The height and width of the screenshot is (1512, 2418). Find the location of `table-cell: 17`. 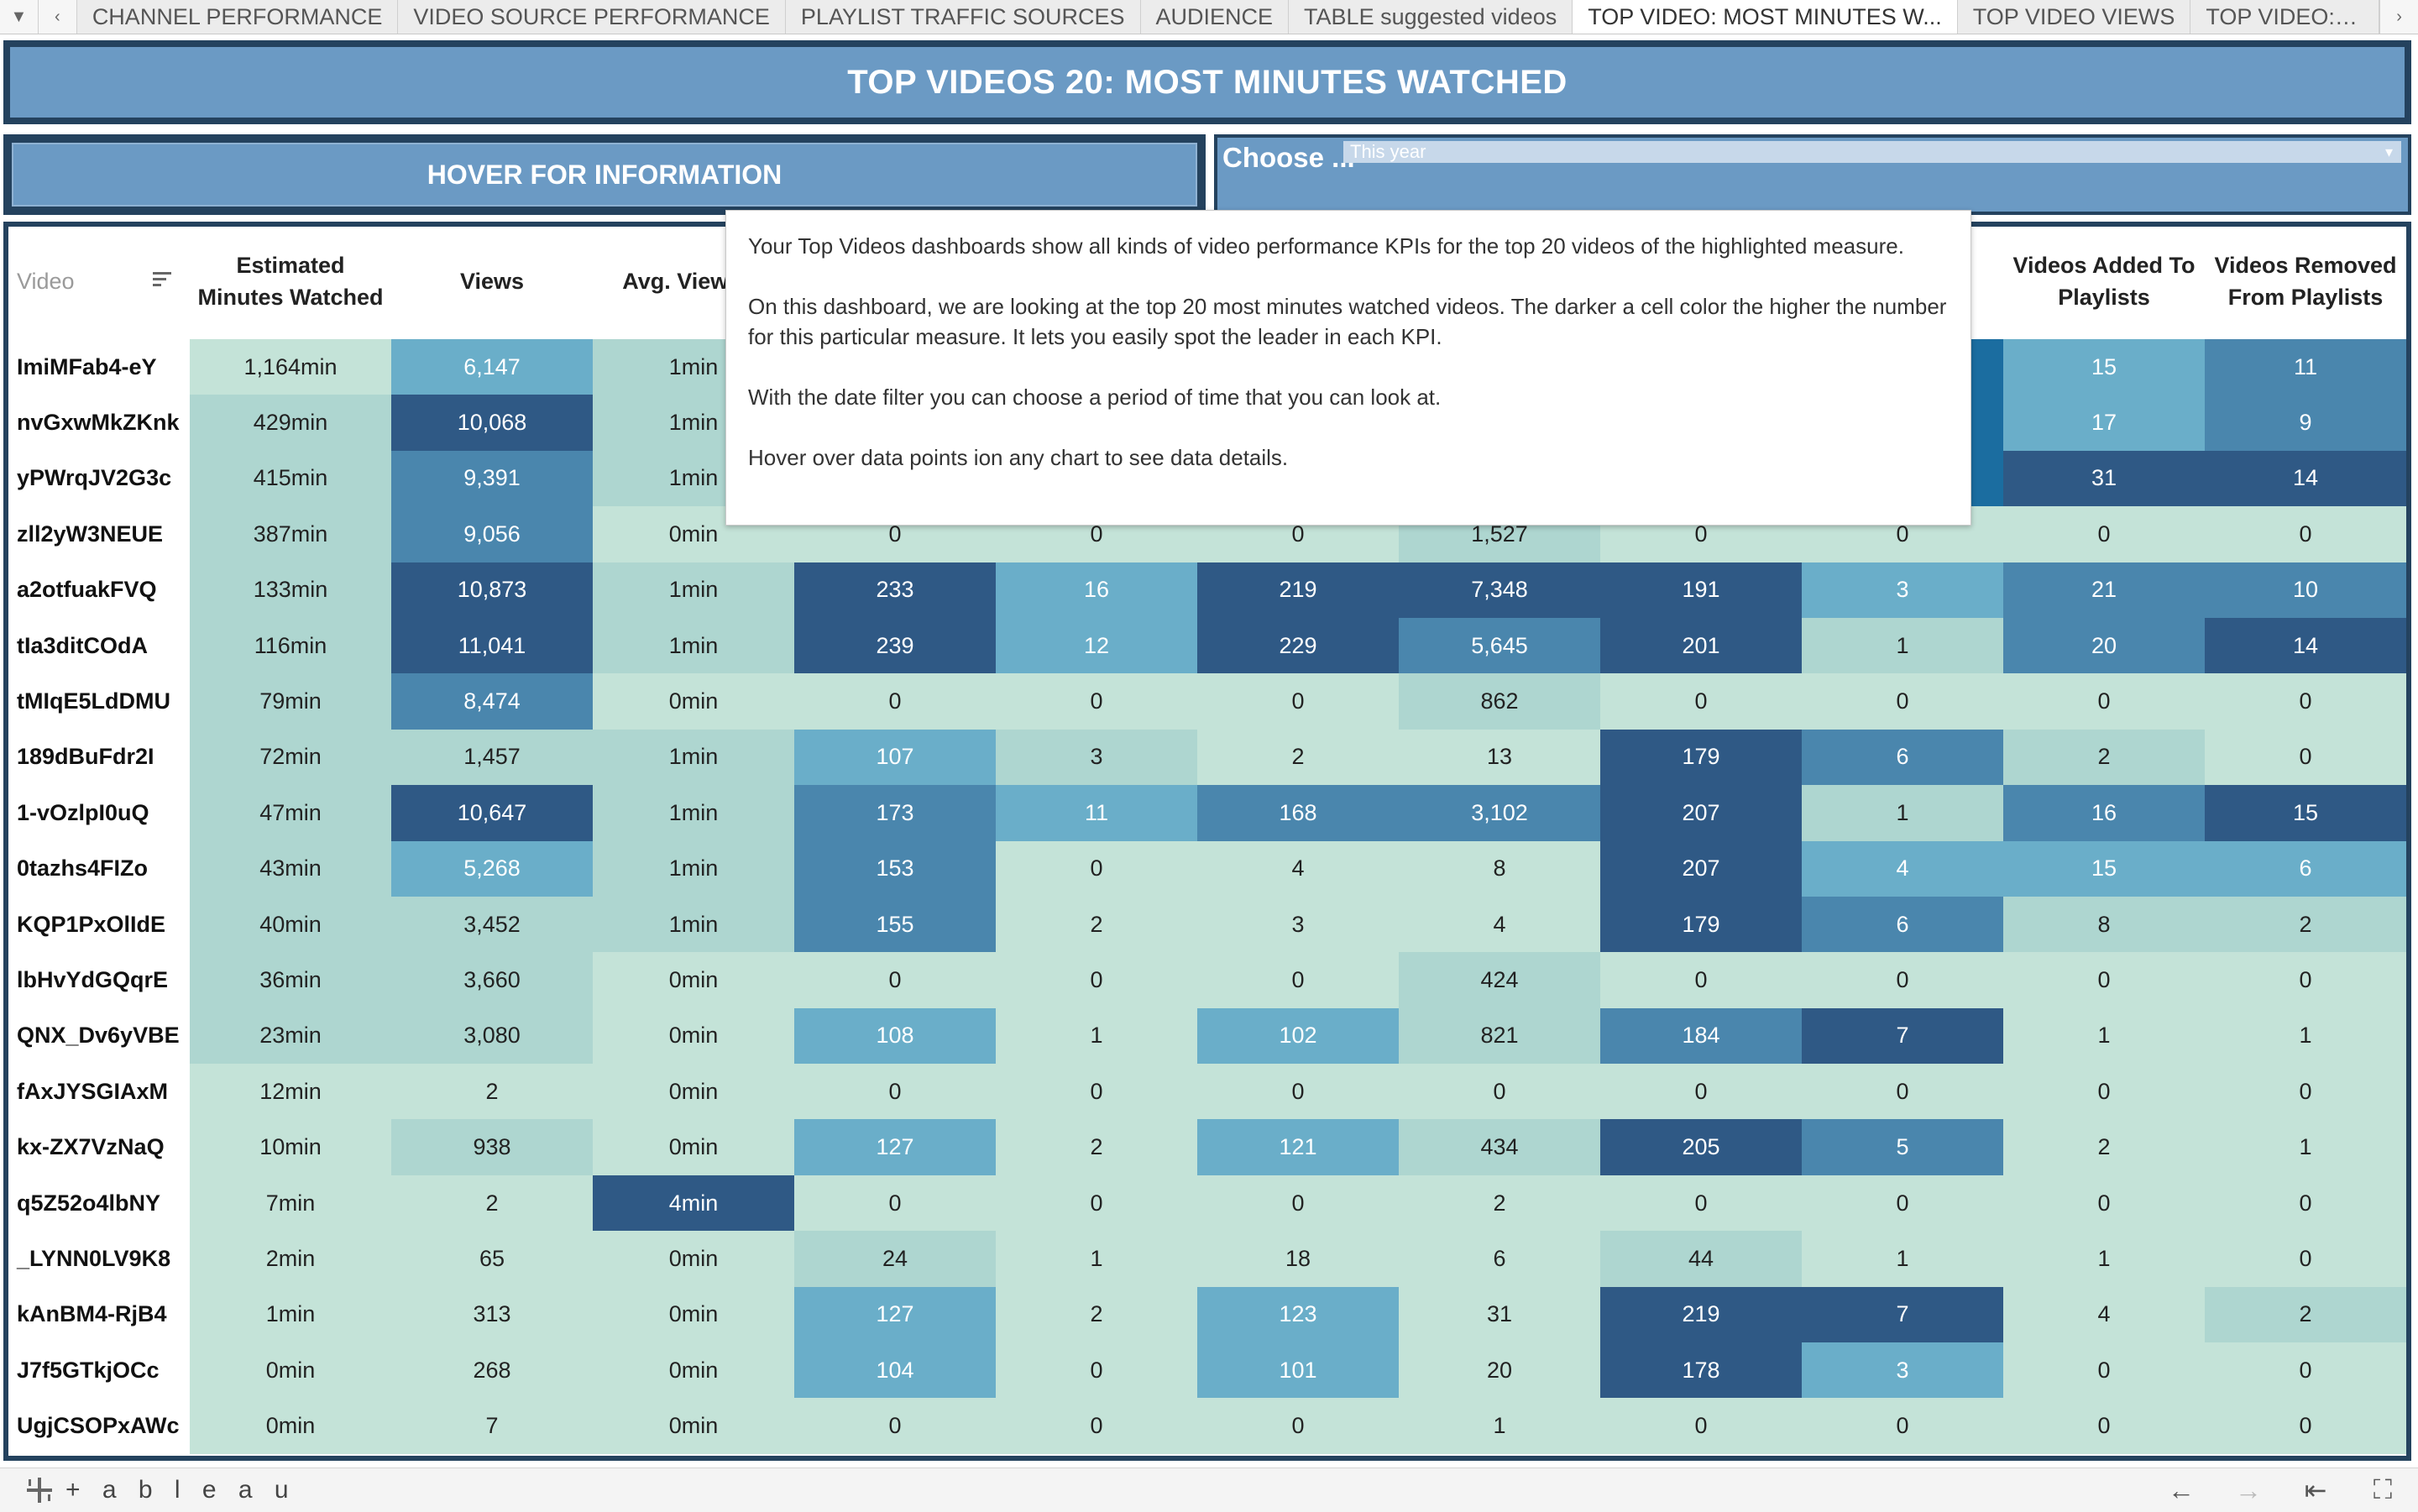

table-cell: 17 is located at coordinates (2104, 423).